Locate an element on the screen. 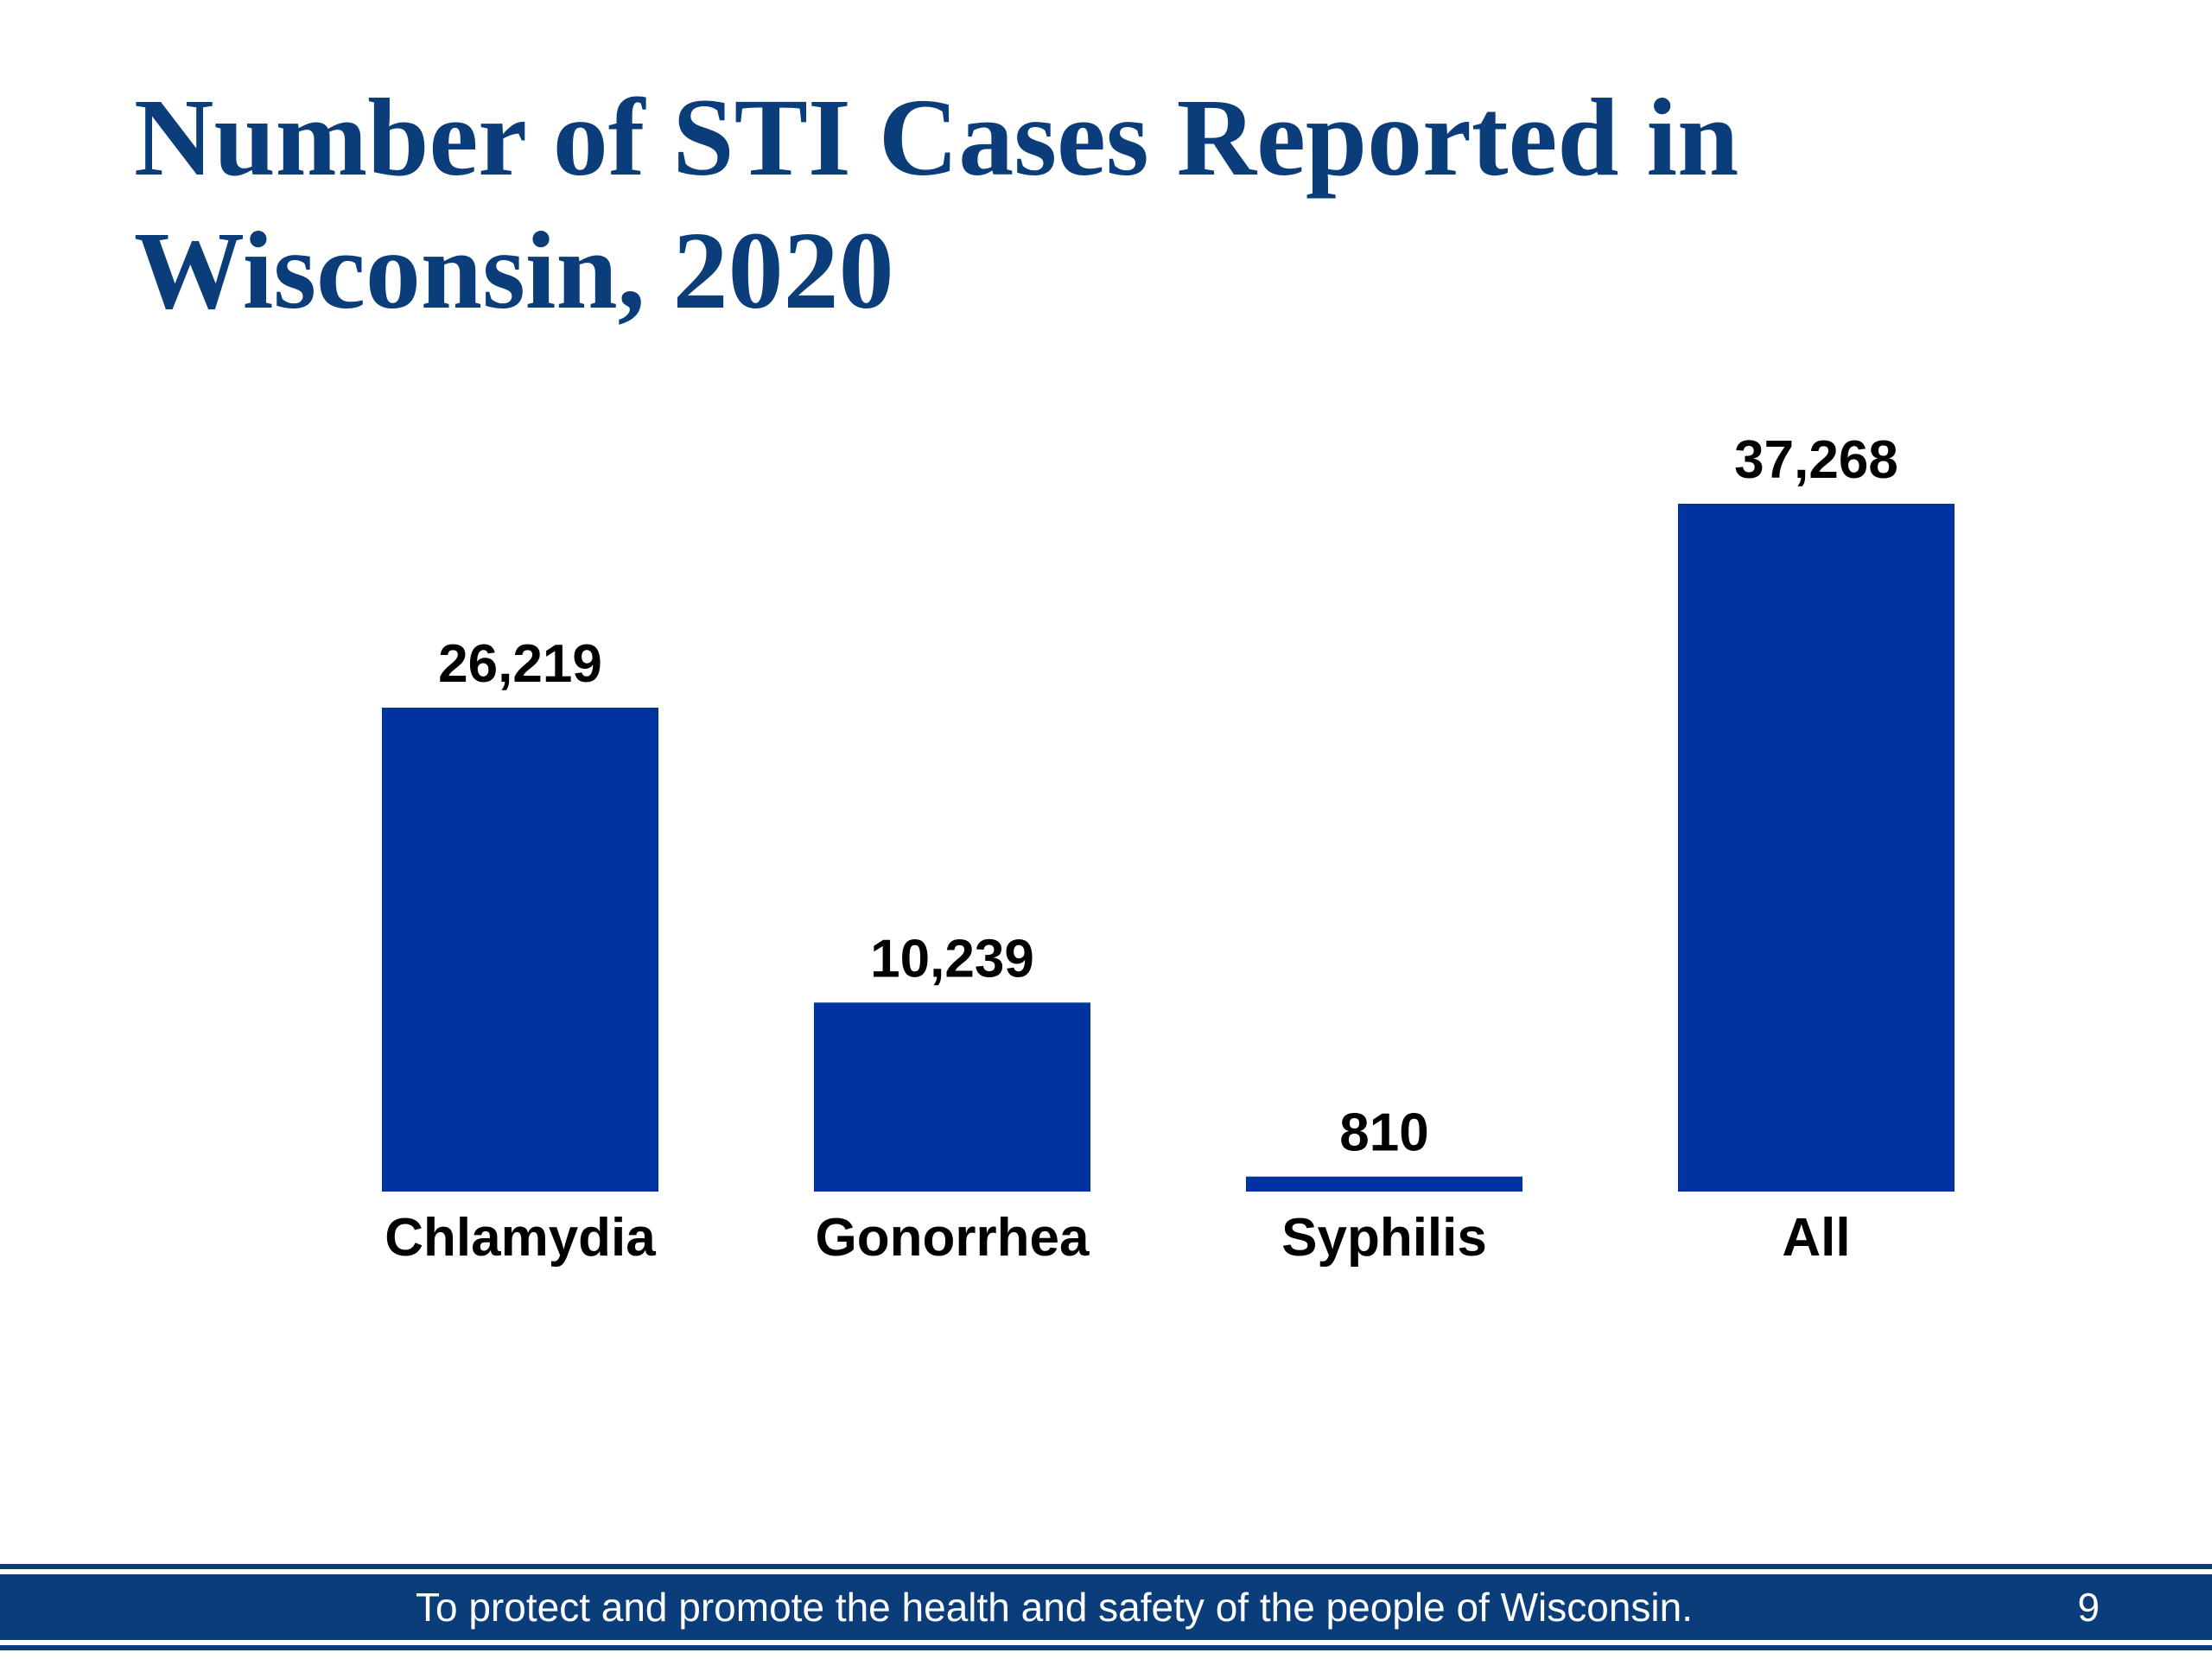  category-label-syphilis: Syphilis is located at coordinates (1384, 1238).